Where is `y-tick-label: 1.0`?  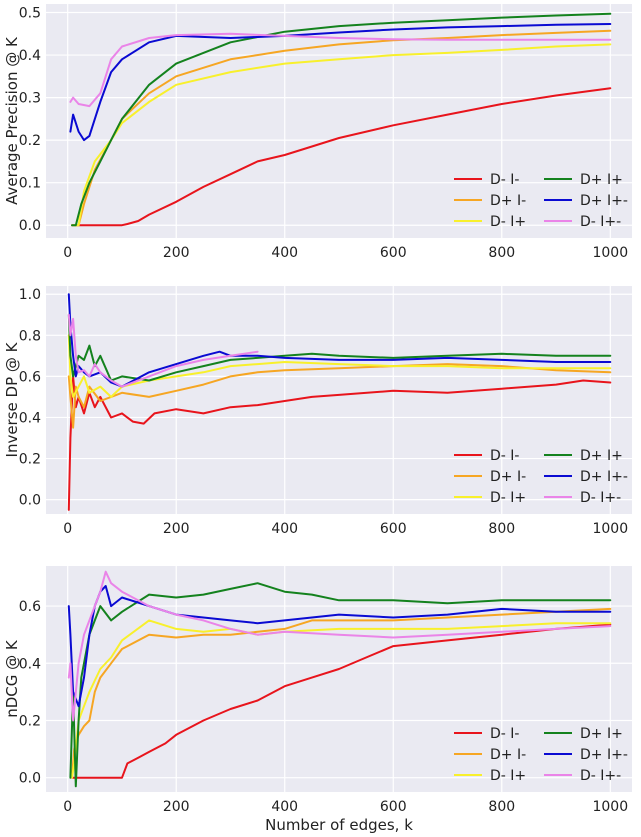
y-tick-label: 1.0 is located at coordinates (30, 295).